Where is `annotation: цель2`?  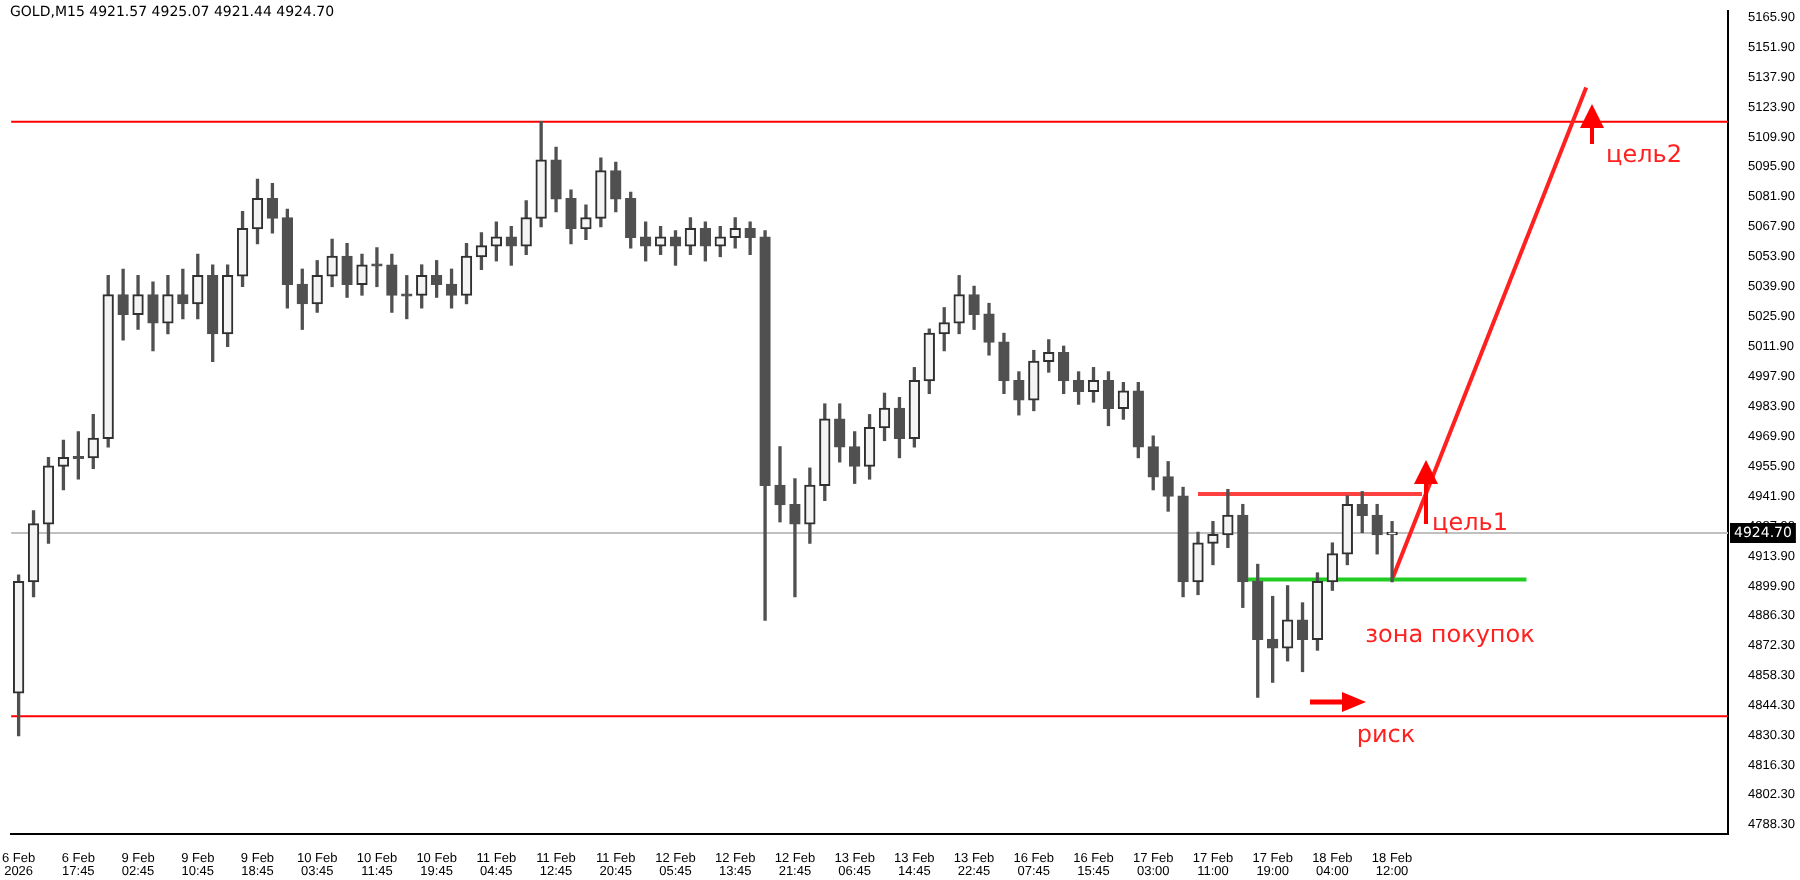
annotation: цель2 is located at coordinates (1644, 154).